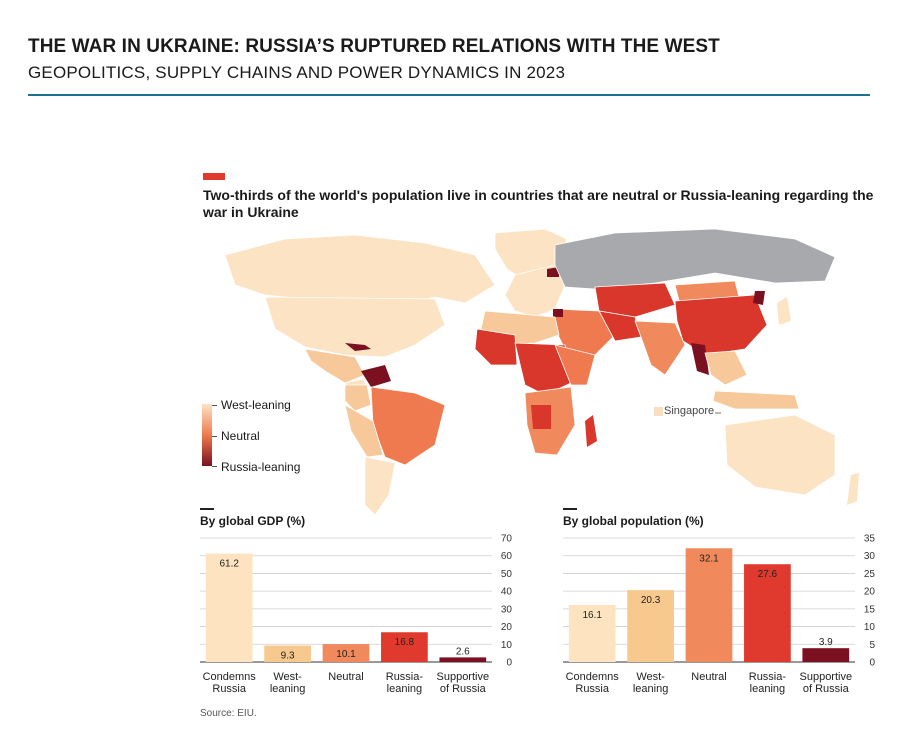 This screenshot has height=731, width=906. Describe the element at coordinates (228, 713) in the screenshot. I see `source-note: Source: EIU.` at that location.